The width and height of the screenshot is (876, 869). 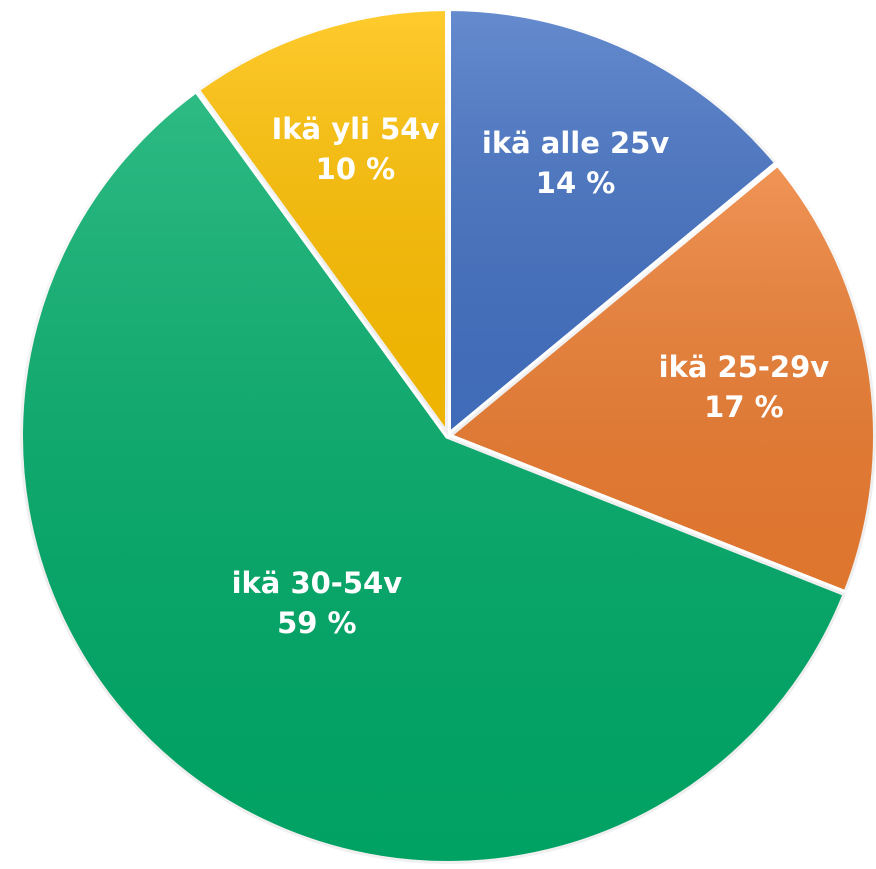 What do you see at coordinates (744, 407) in the screenshot?
I see `value-label: 17 %` at bounding box center [744, 407].